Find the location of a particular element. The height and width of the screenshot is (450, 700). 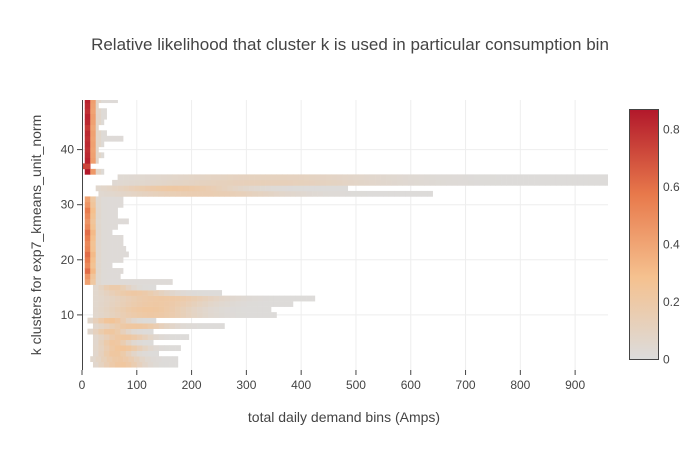

x-tick-label: 700 is located at coordinates (466, 385).